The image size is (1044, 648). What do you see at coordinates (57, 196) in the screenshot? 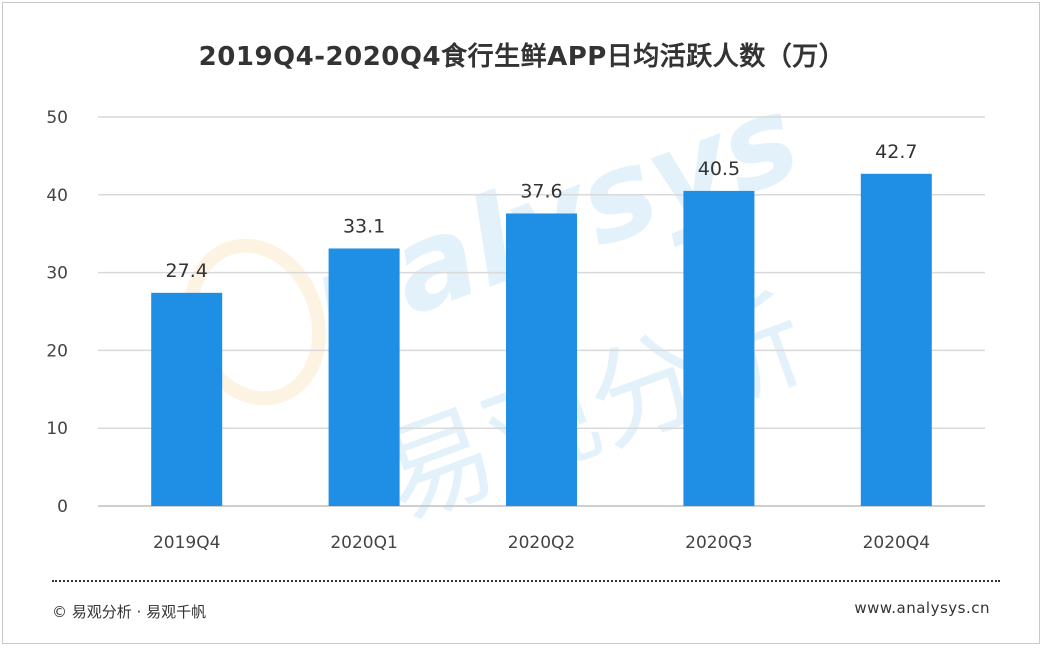
I see `y-tick-label: 40` at bounding box center [57, 196].